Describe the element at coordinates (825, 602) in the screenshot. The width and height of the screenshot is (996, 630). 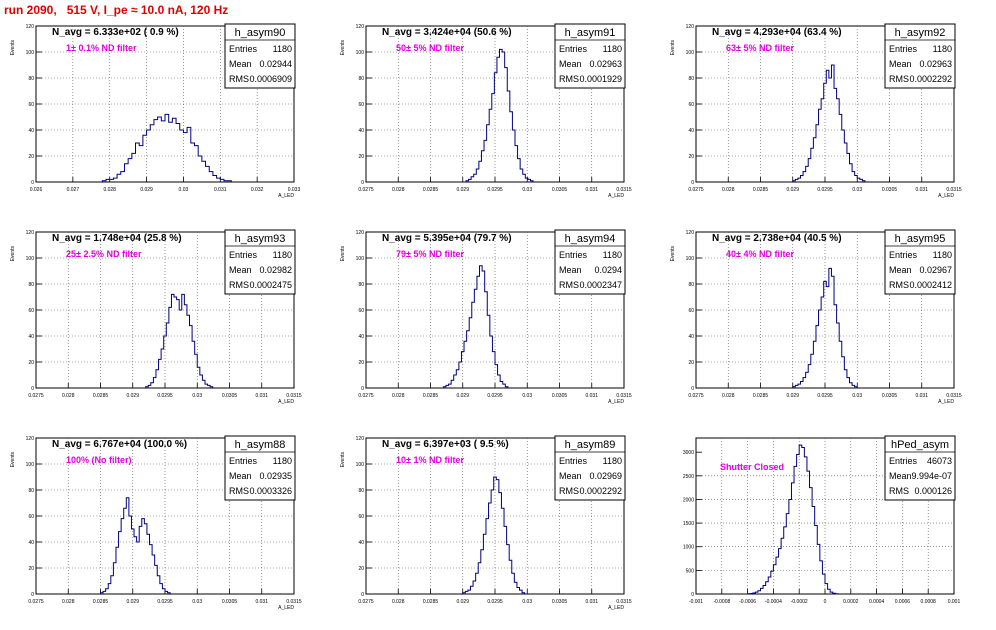
I see `x-tick-label: 0` at that location.